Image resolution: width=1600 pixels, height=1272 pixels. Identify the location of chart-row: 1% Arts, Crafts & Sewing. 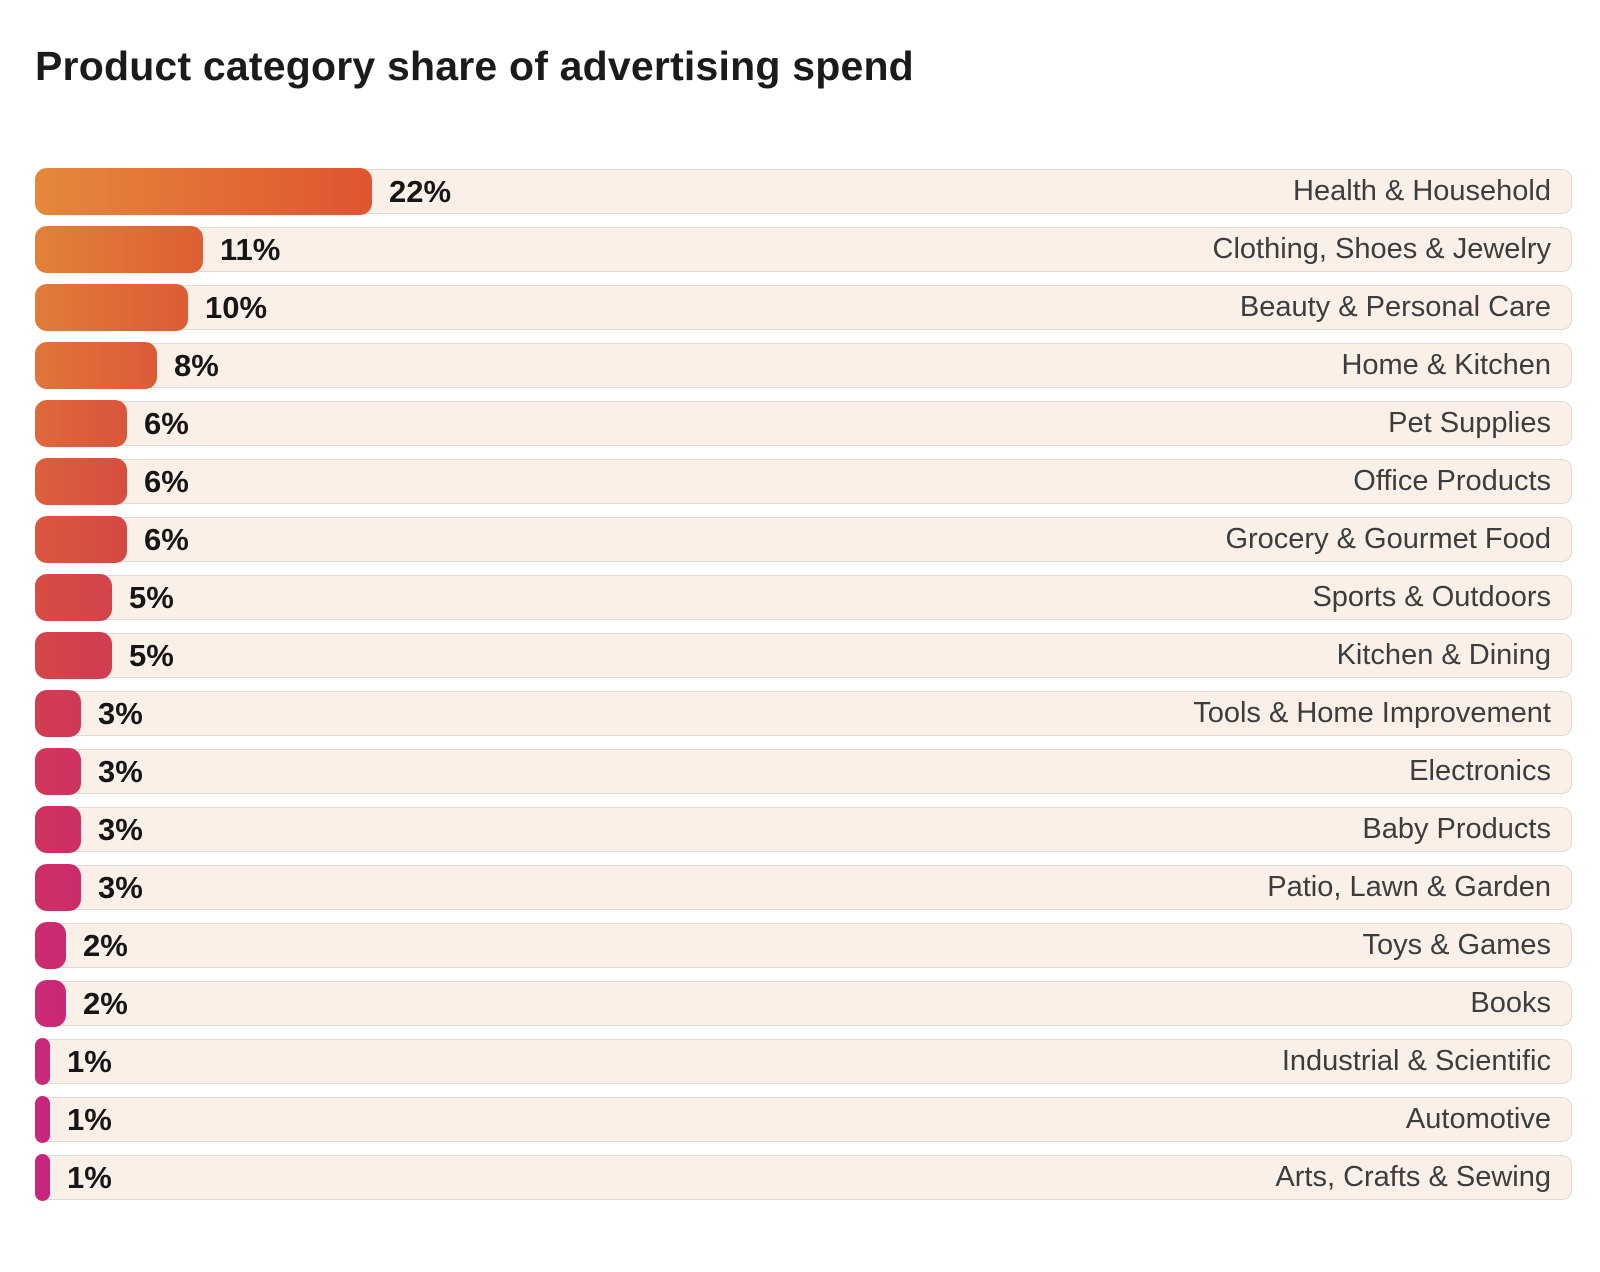
(803, 1178).